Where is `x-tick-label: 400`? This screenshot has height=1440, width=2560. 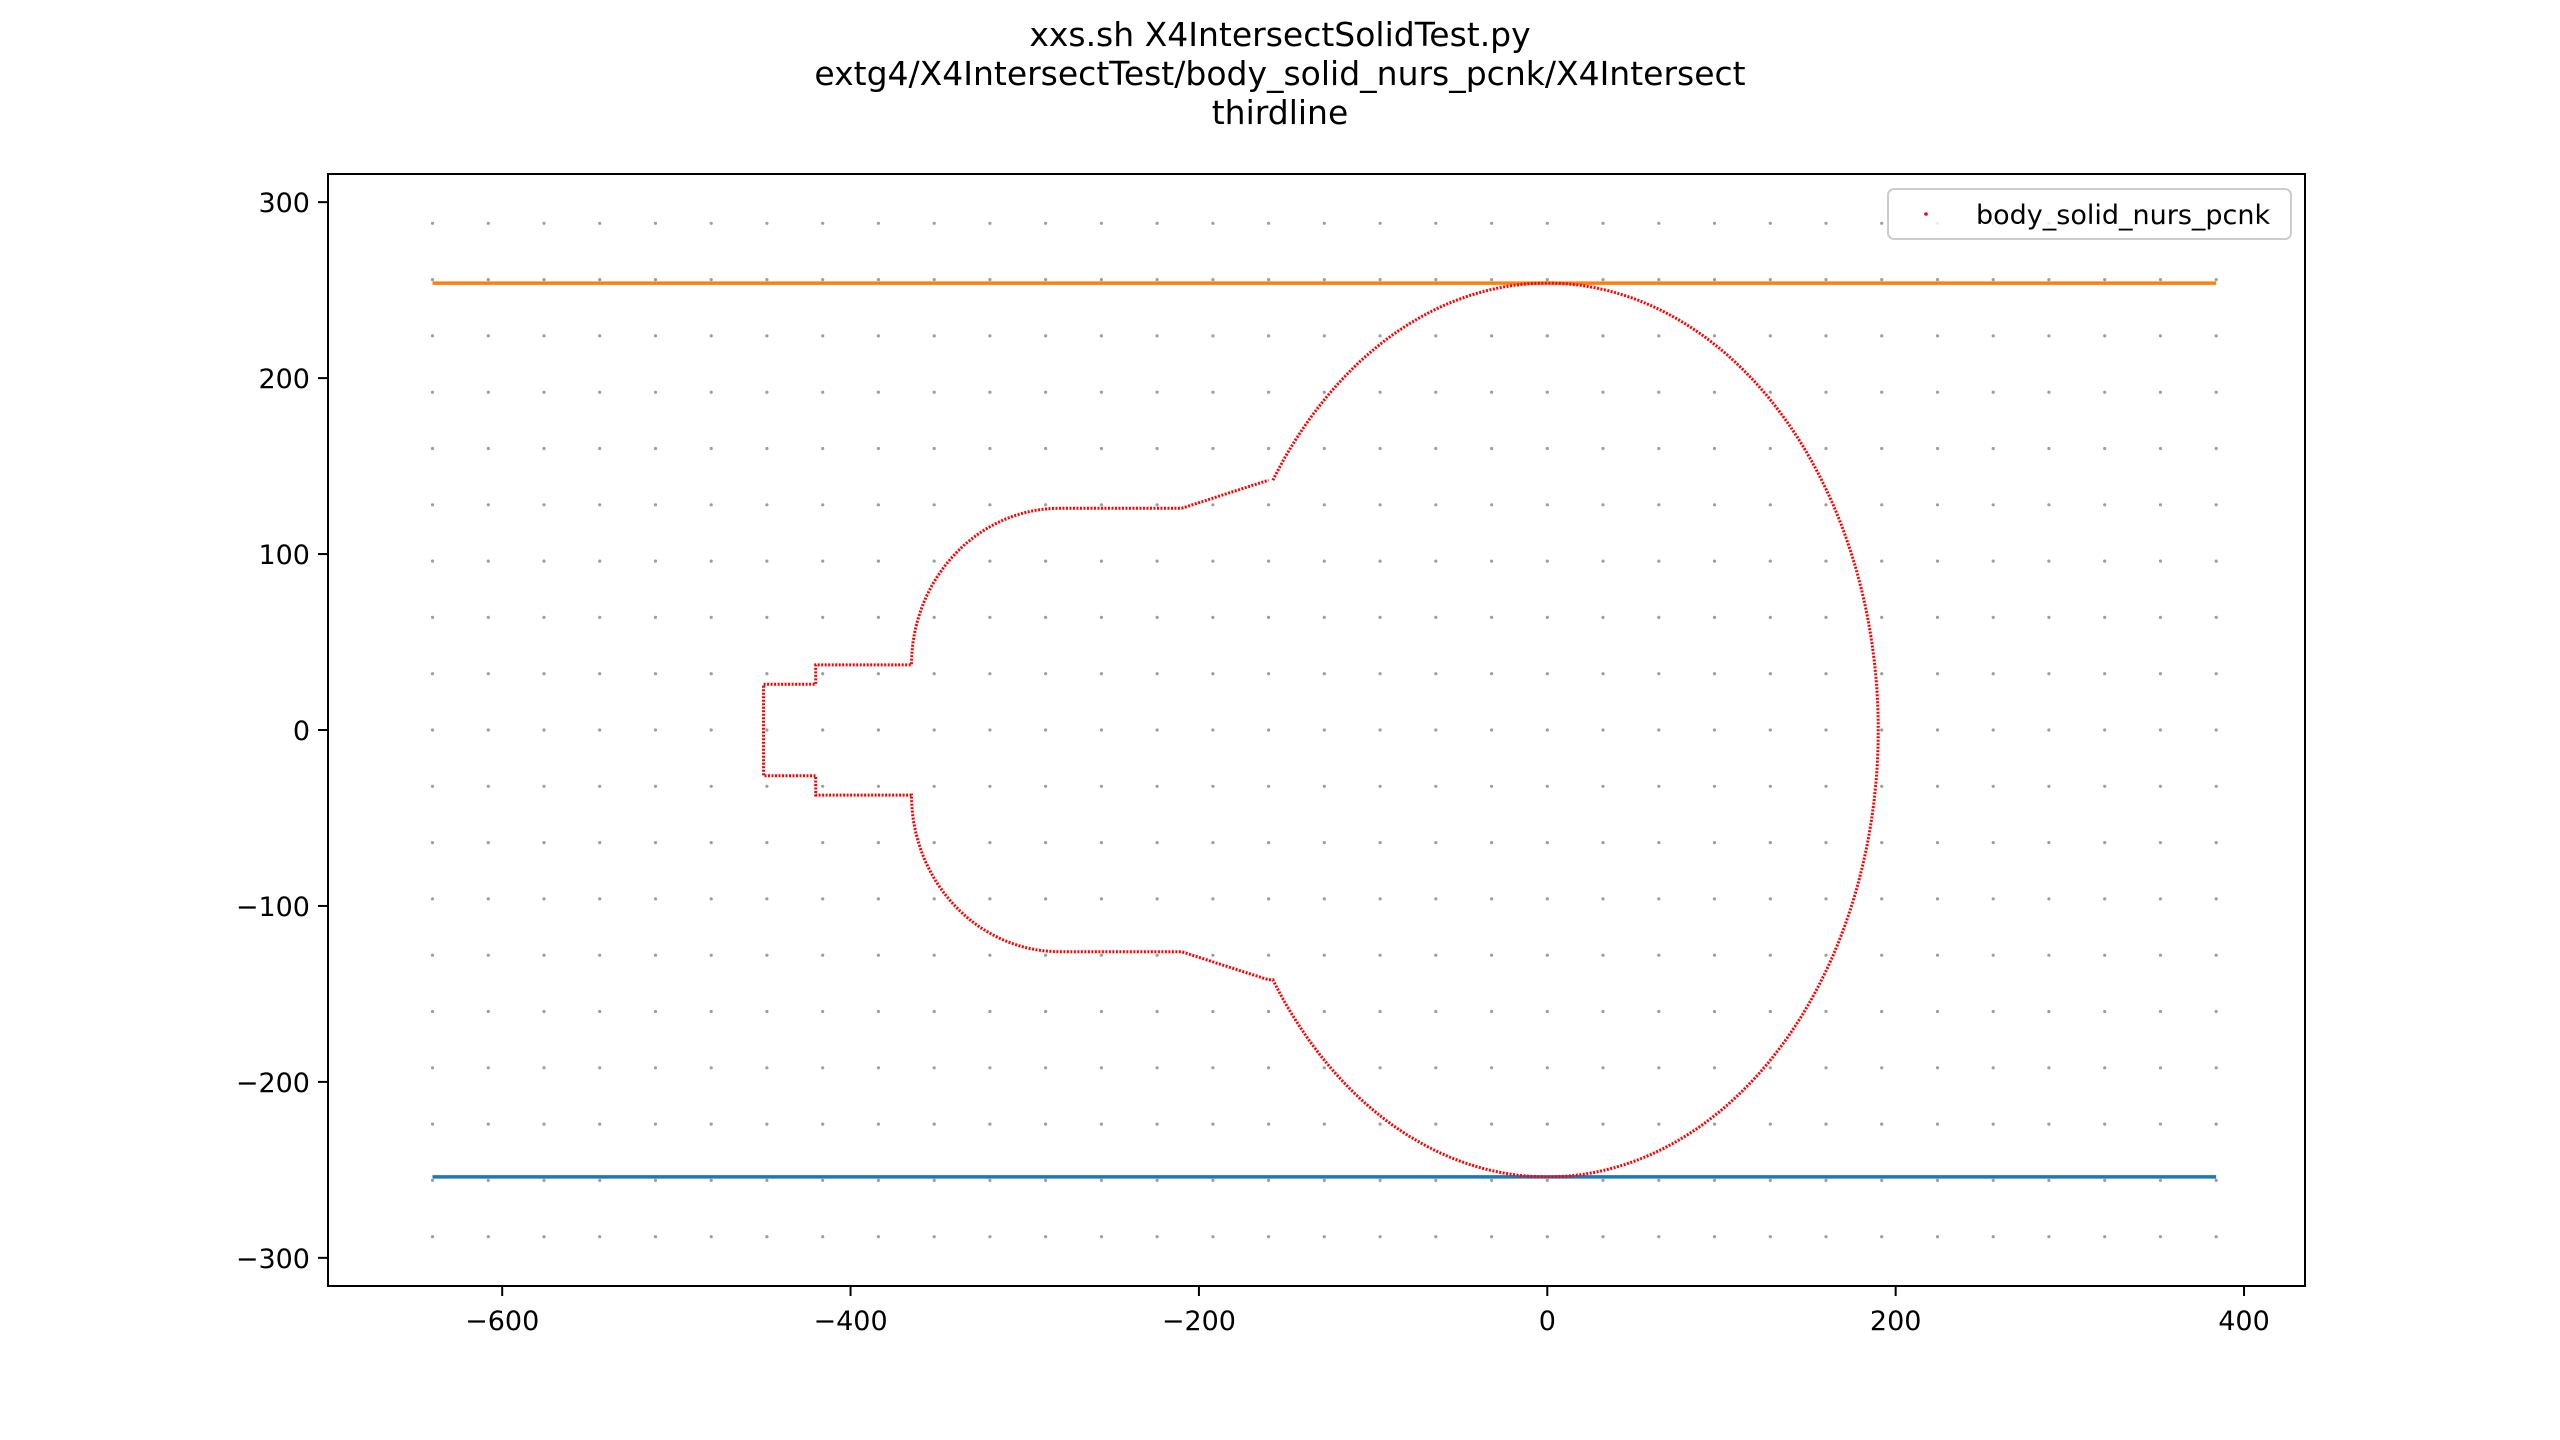
x-tick-label: 400 is located at coordinates (2244, 1321).